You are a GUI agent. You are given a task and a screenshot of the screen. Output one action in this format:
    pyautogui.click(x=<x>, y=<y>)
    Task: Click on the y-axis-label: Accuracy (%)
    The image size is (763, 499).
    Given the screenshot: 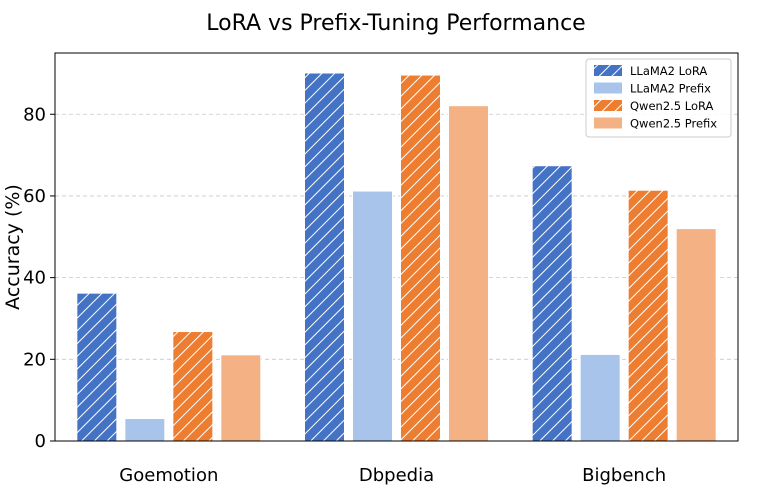 What is the action you would take?
    pyautogui.click(x=13, y=247)
    